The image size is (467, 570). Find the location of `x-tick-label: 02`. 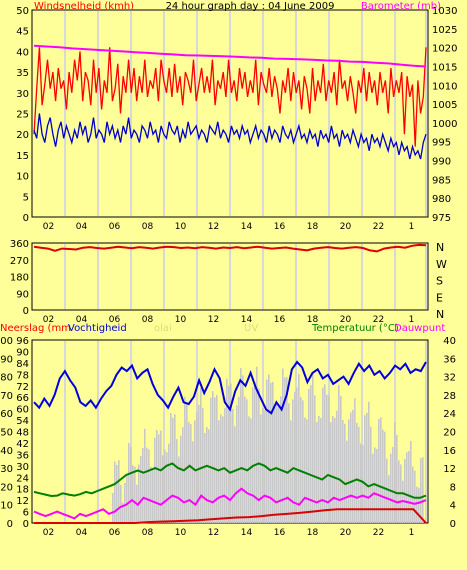

x-tick-label: 02 is located at coordinates (48, 533).